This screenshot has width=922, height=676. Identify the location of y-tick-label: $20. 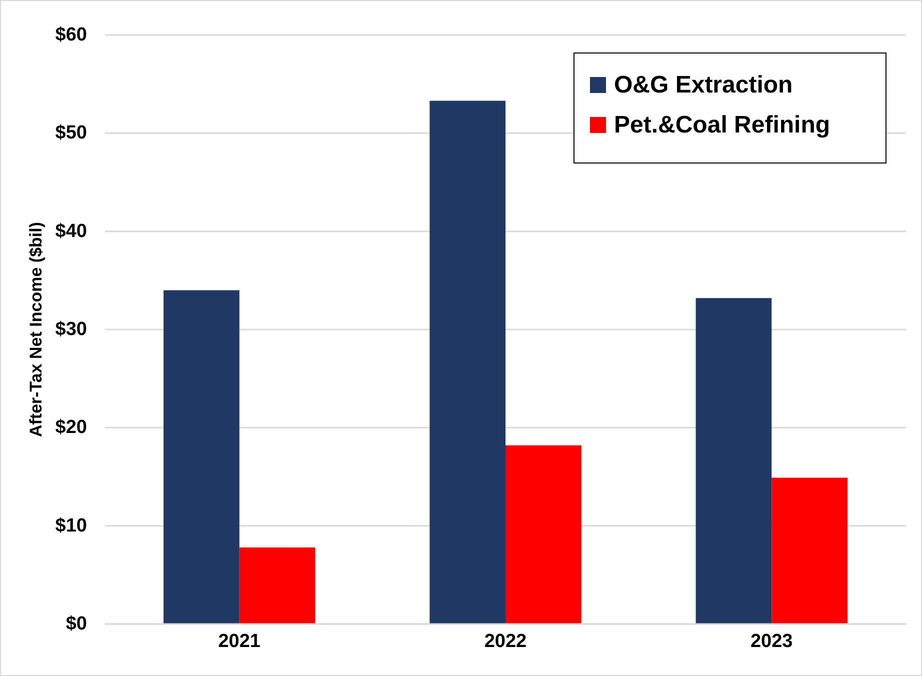
(71, 427).